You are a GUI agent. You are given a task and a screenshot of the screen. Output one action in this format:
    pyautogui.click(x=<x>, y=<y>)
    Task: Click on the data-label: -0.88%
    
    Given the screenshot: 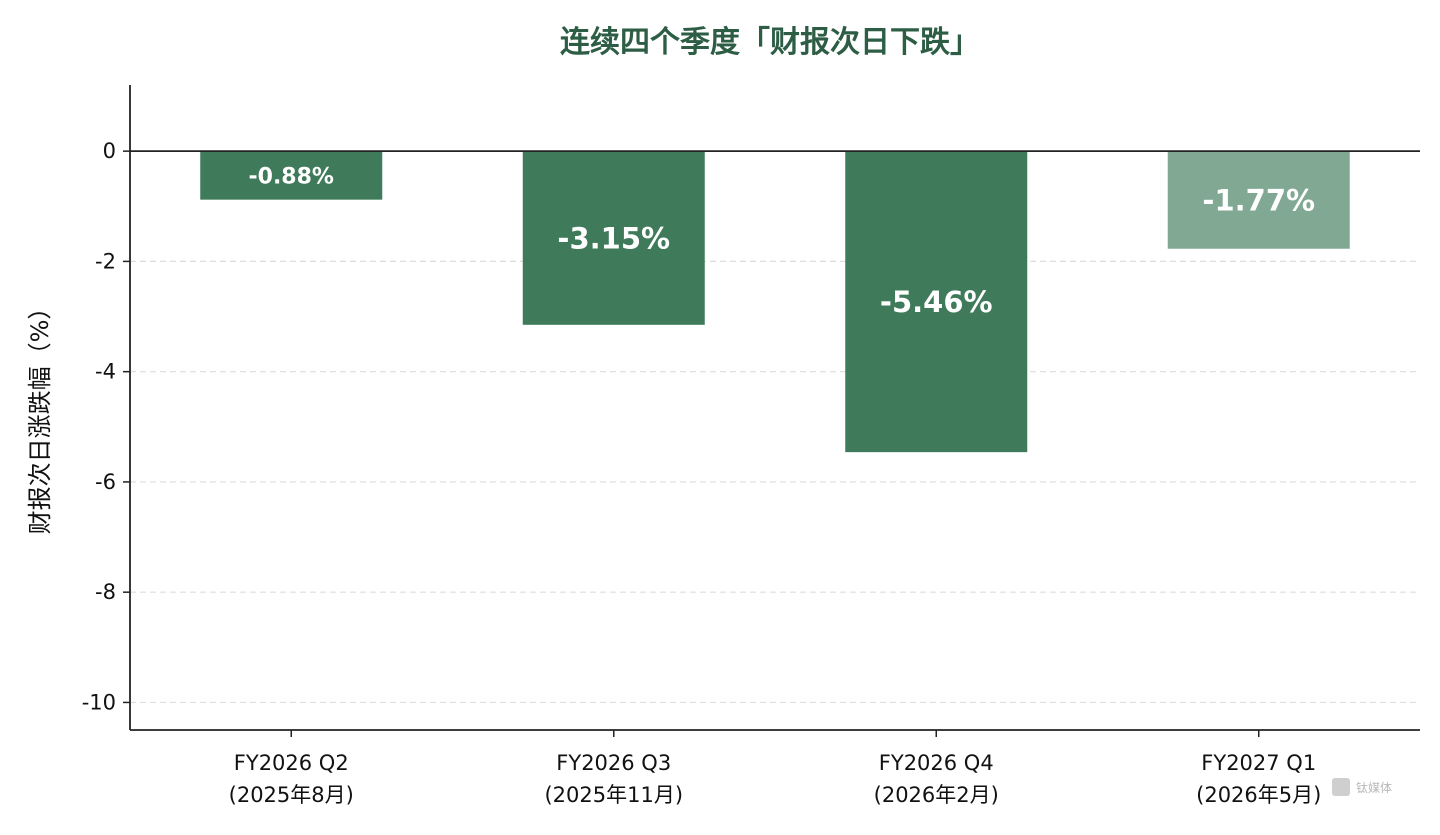 What is the action you would take?
    pyautogui.click(x=291, y=176)
    